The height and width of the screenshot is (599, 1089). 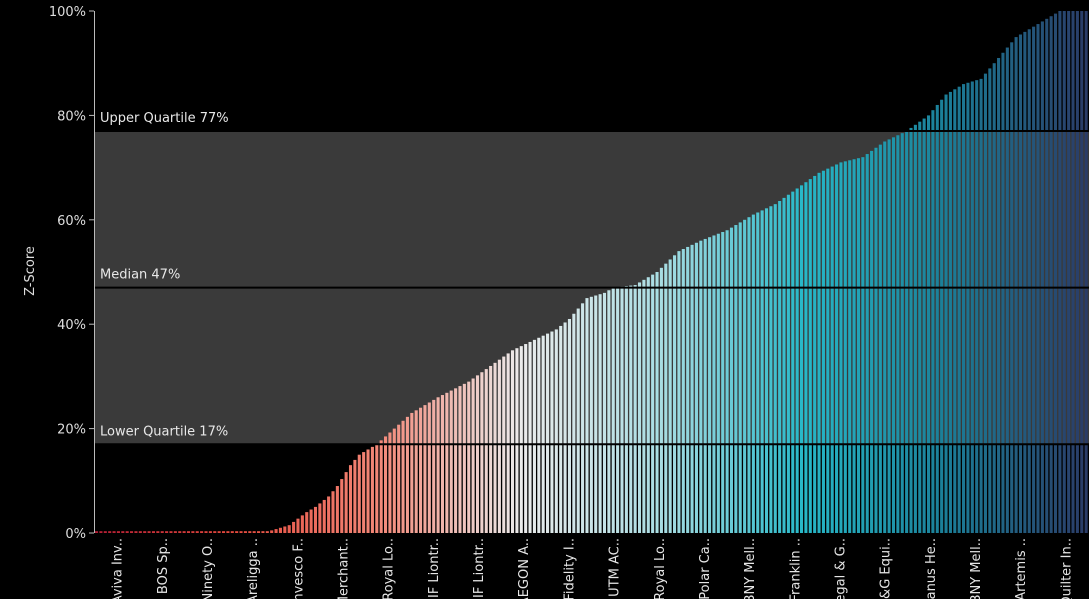 What do you see at coordinates (67, 12) in the screenshot?
I see `y-tick-label: 100%` at bounding box center [67, 12].